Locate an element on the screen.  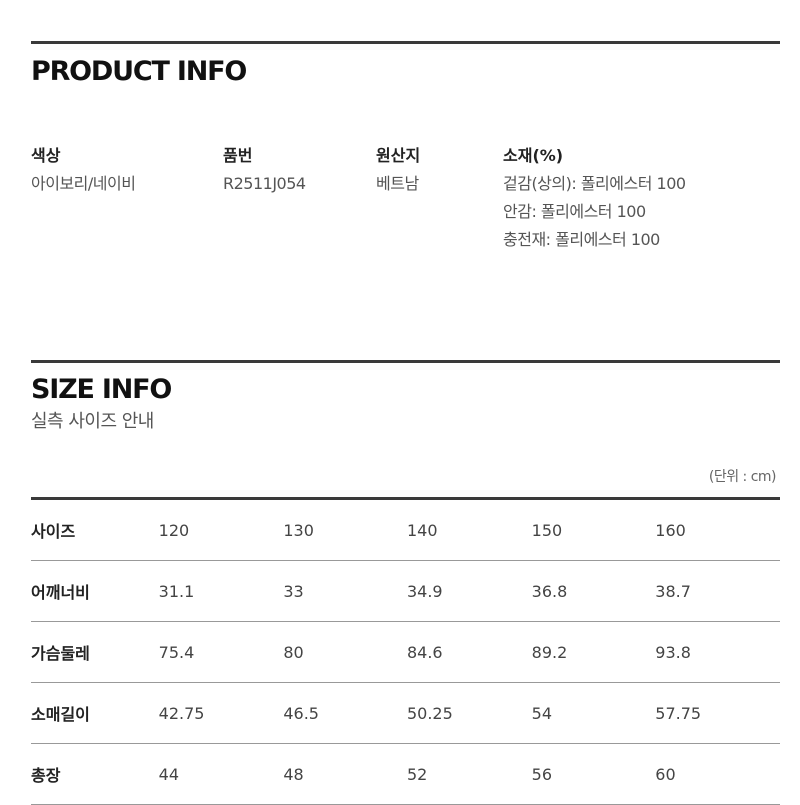
row-label: 어깨너비 is located at coordinates (95, 591).